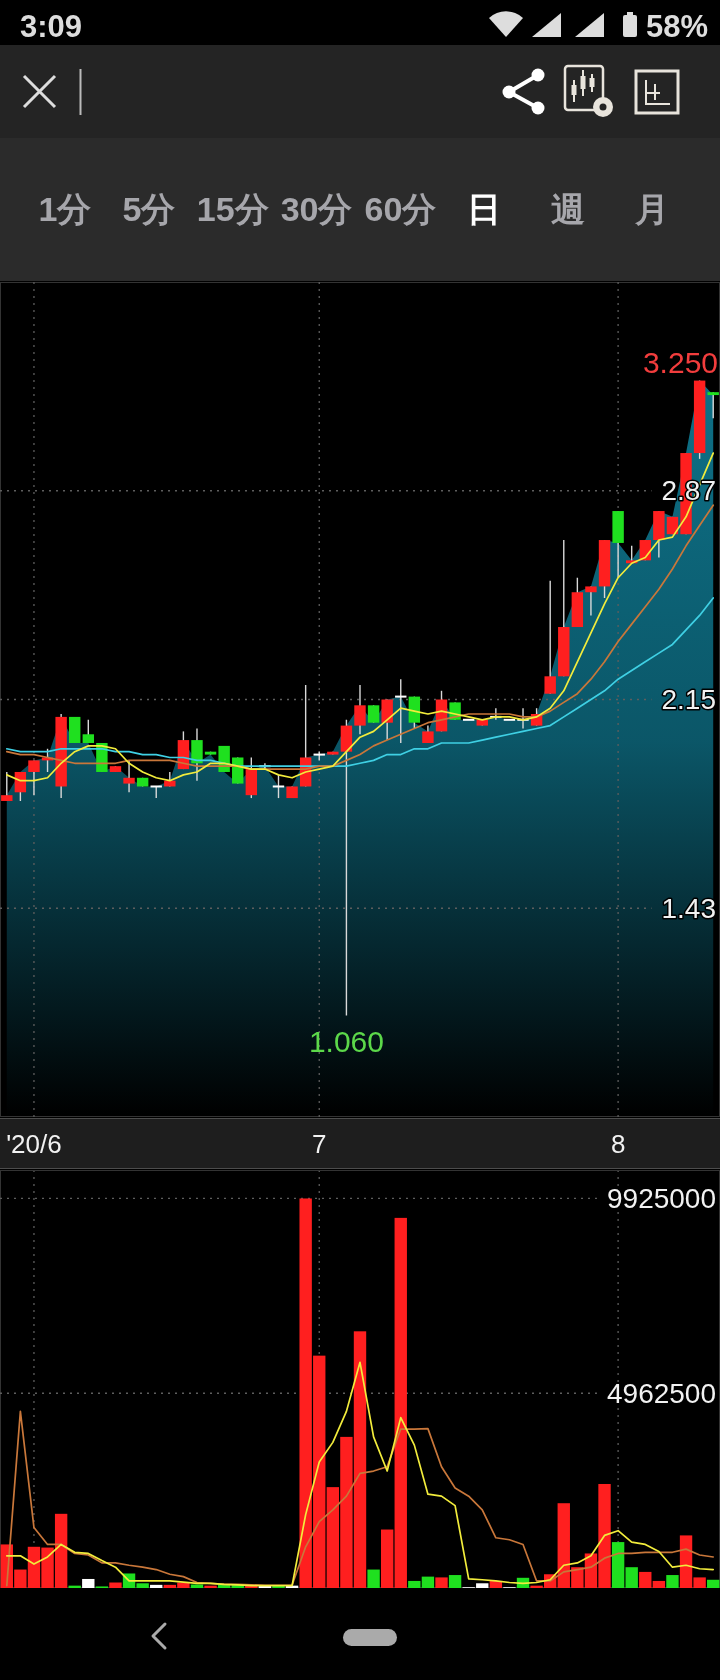  I want to click on text: 週, so click(568, 209).